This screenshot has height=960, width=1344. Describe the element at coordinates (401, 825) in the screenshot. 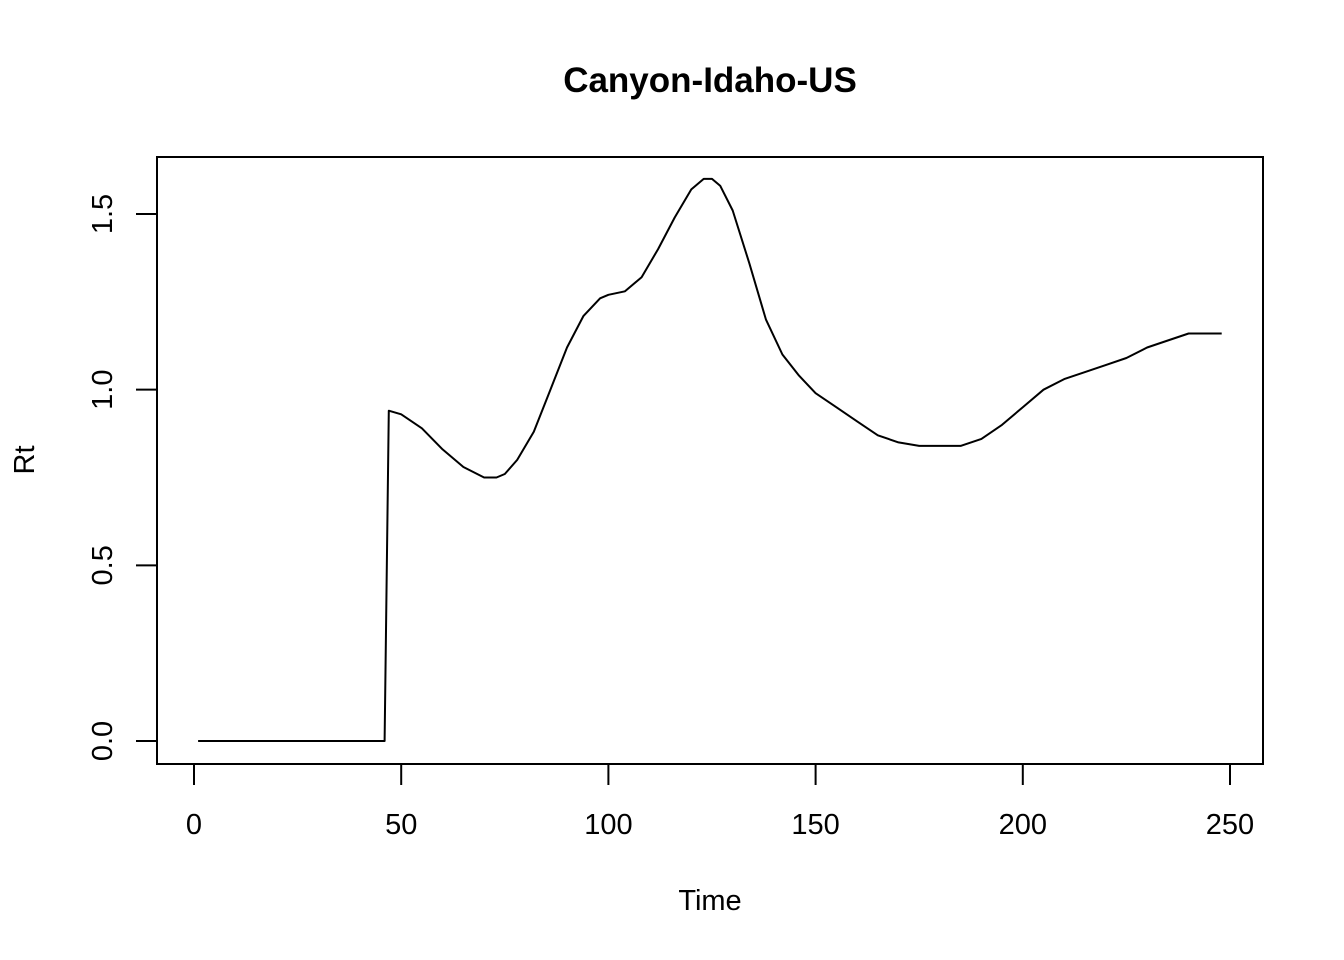

I see `x-tick-label: 50` at that location.